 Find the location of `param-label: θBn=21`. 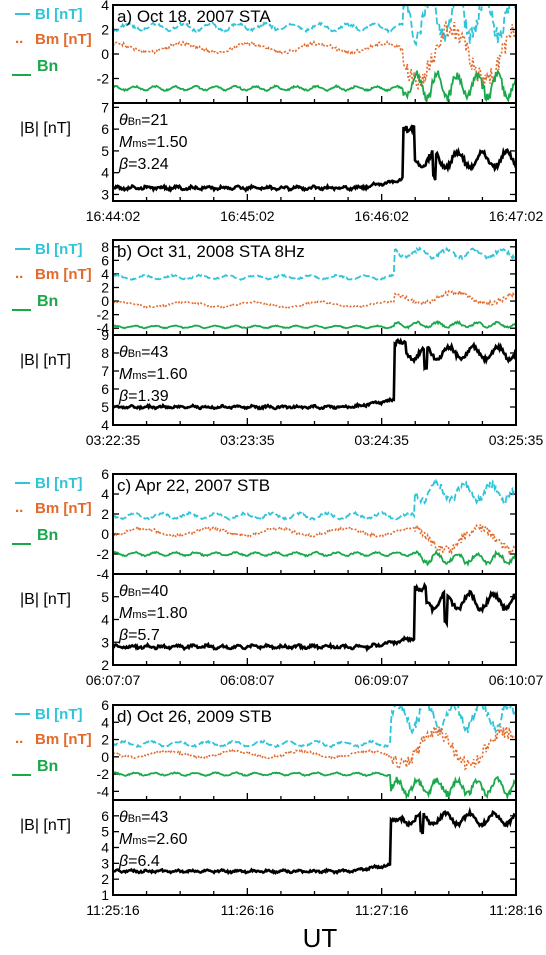

param-label: θBn=21 is located at coordinates (143, 120).